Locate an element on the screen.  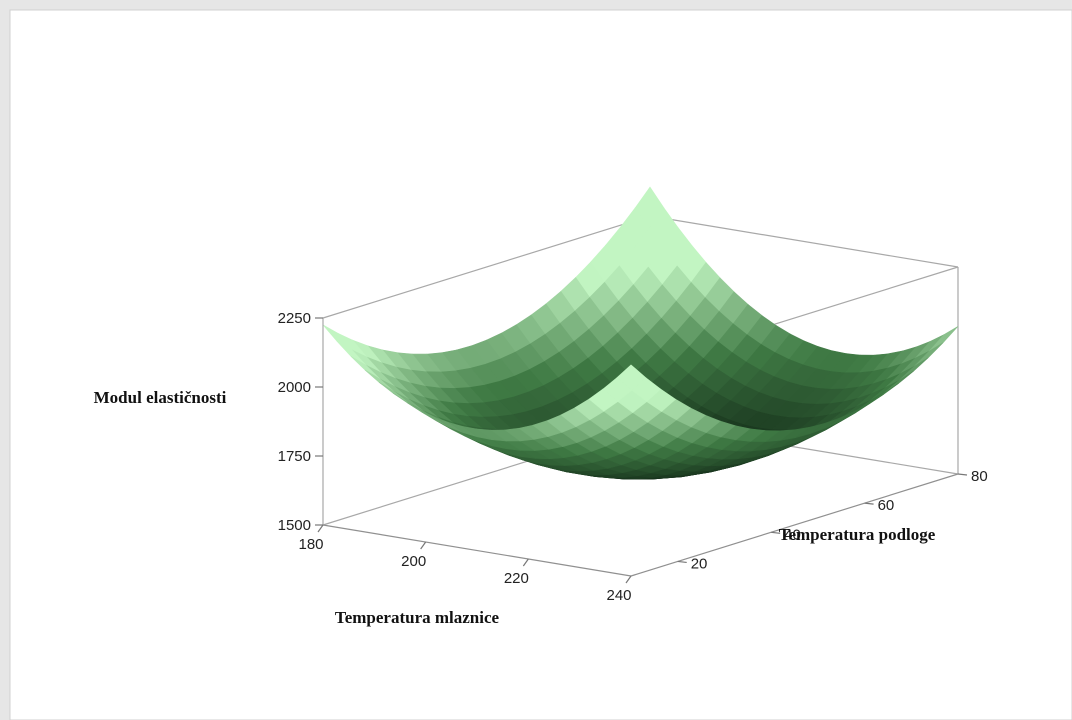
y-tick-label: 40 is located at coordinates (792, 534).